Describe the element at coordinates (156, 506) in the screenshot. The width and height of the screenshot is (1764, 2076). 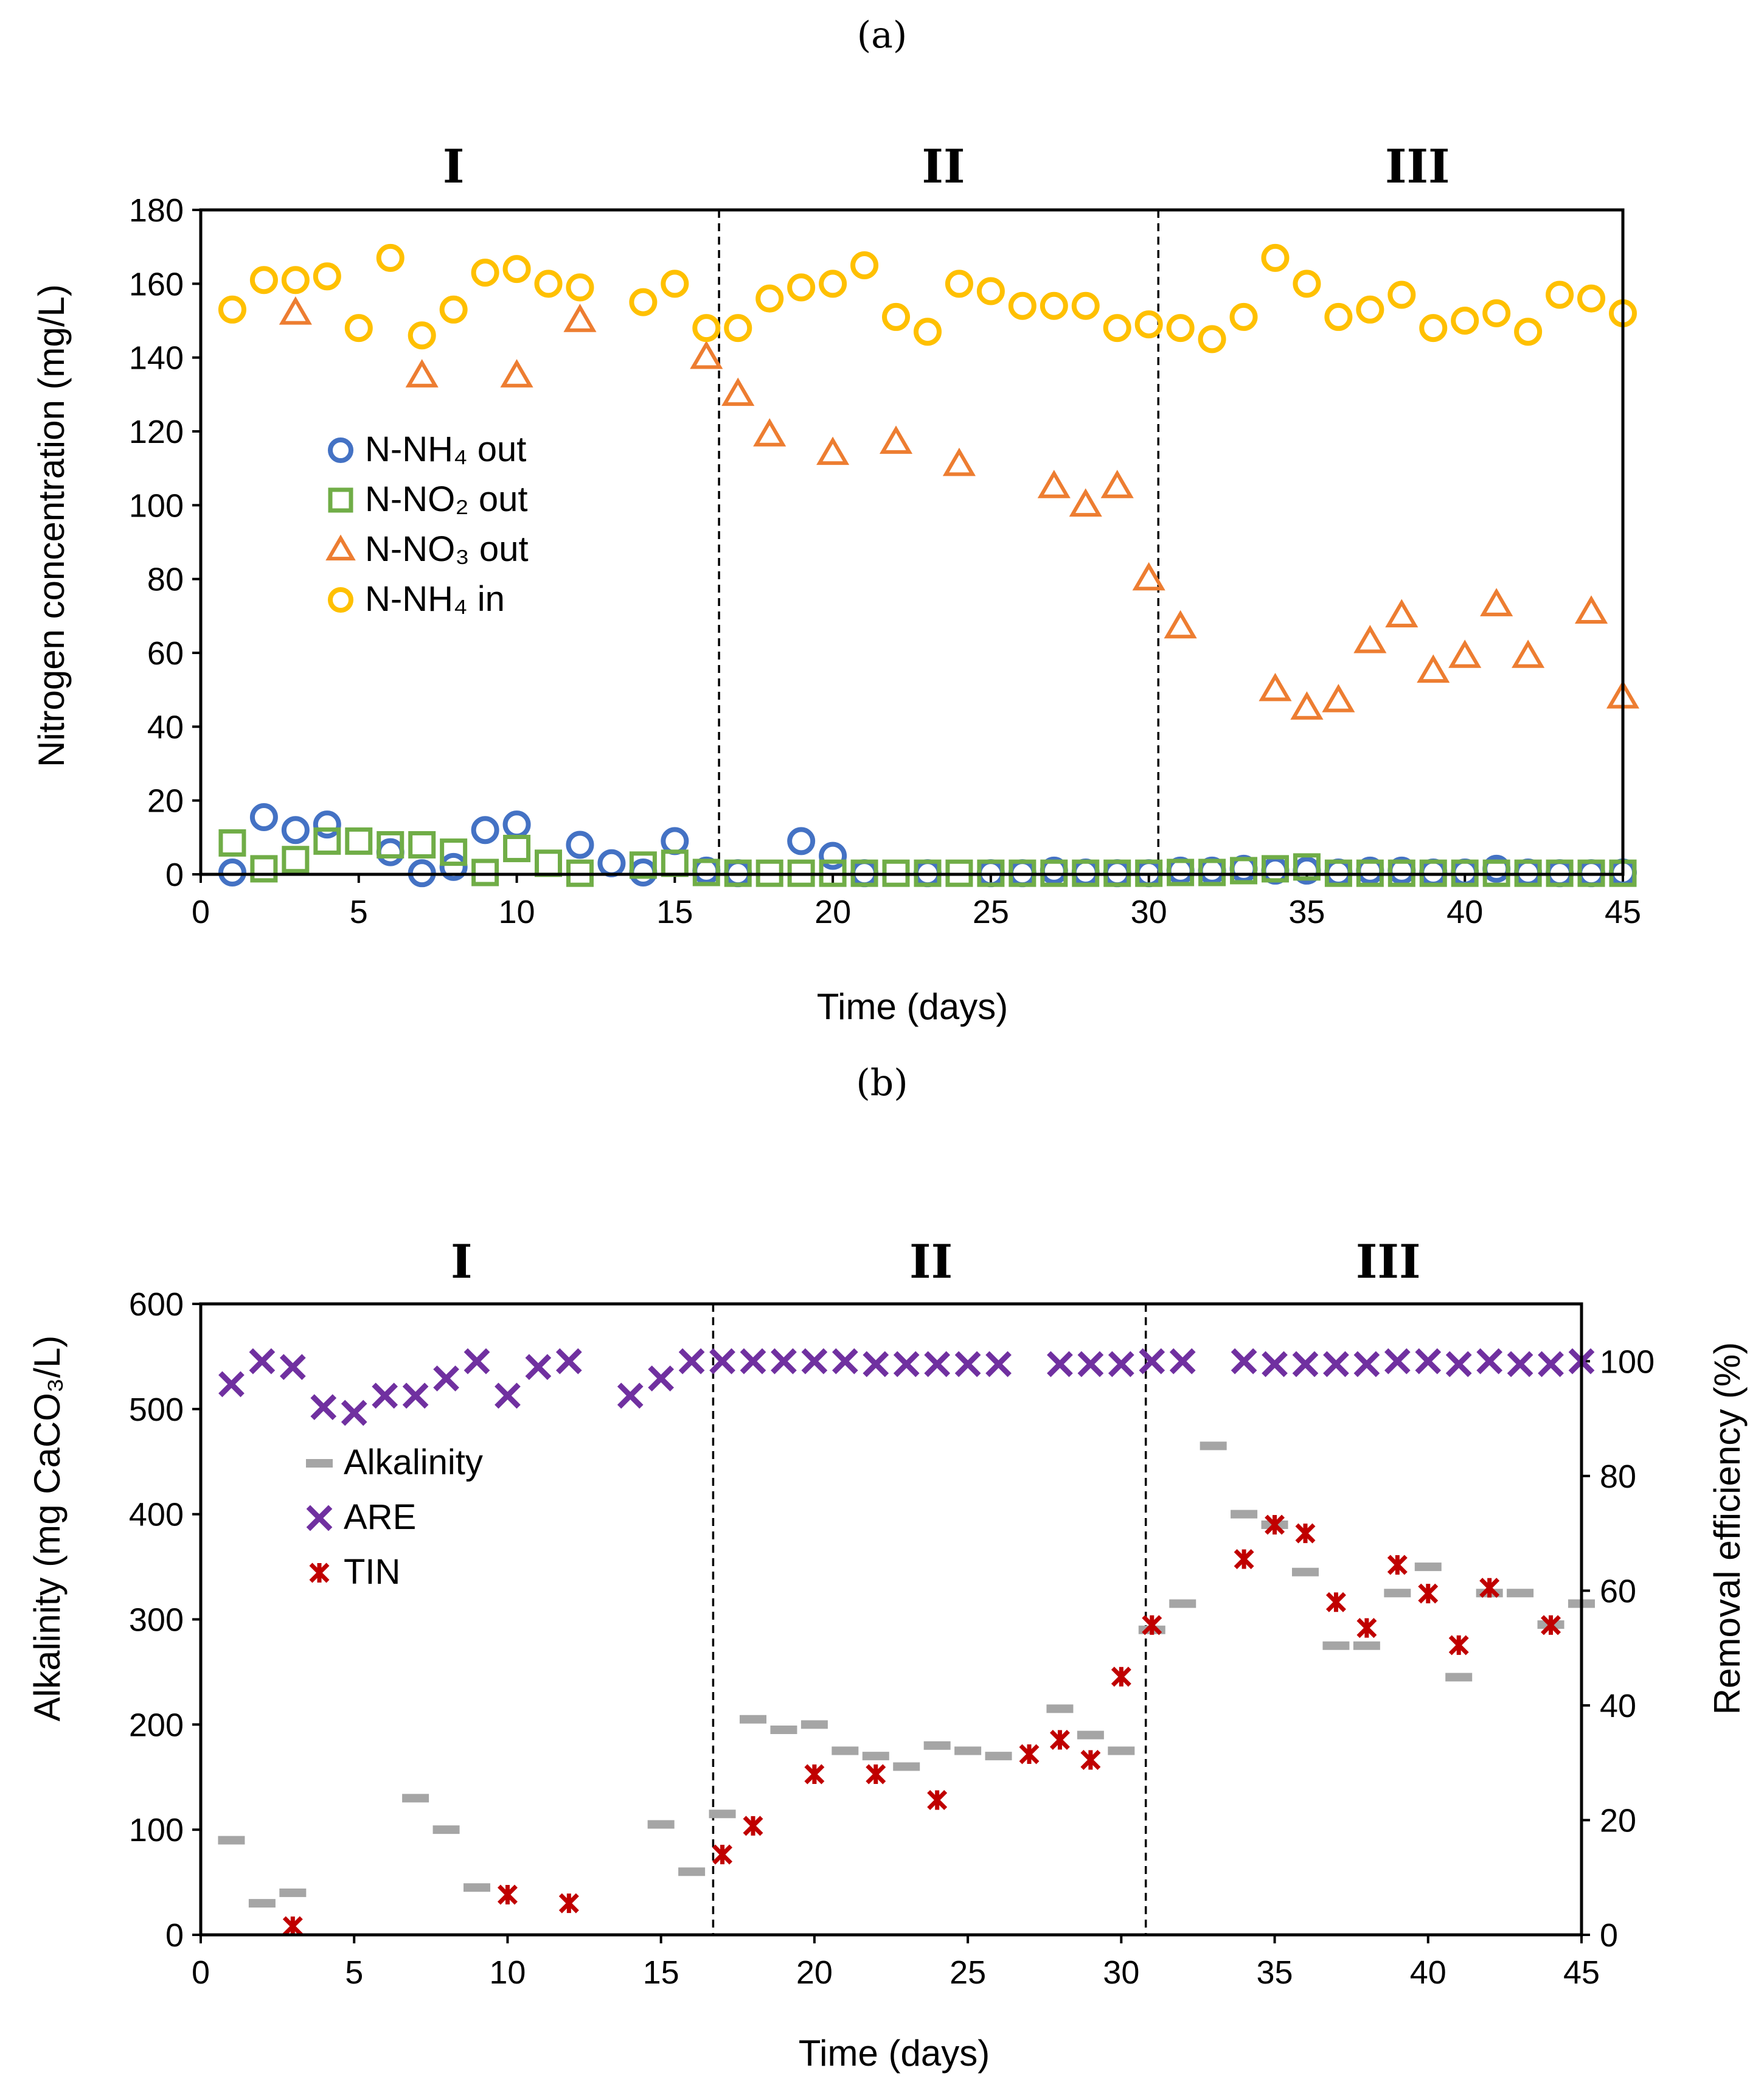
I see `y-tick-label: 100` at that location.